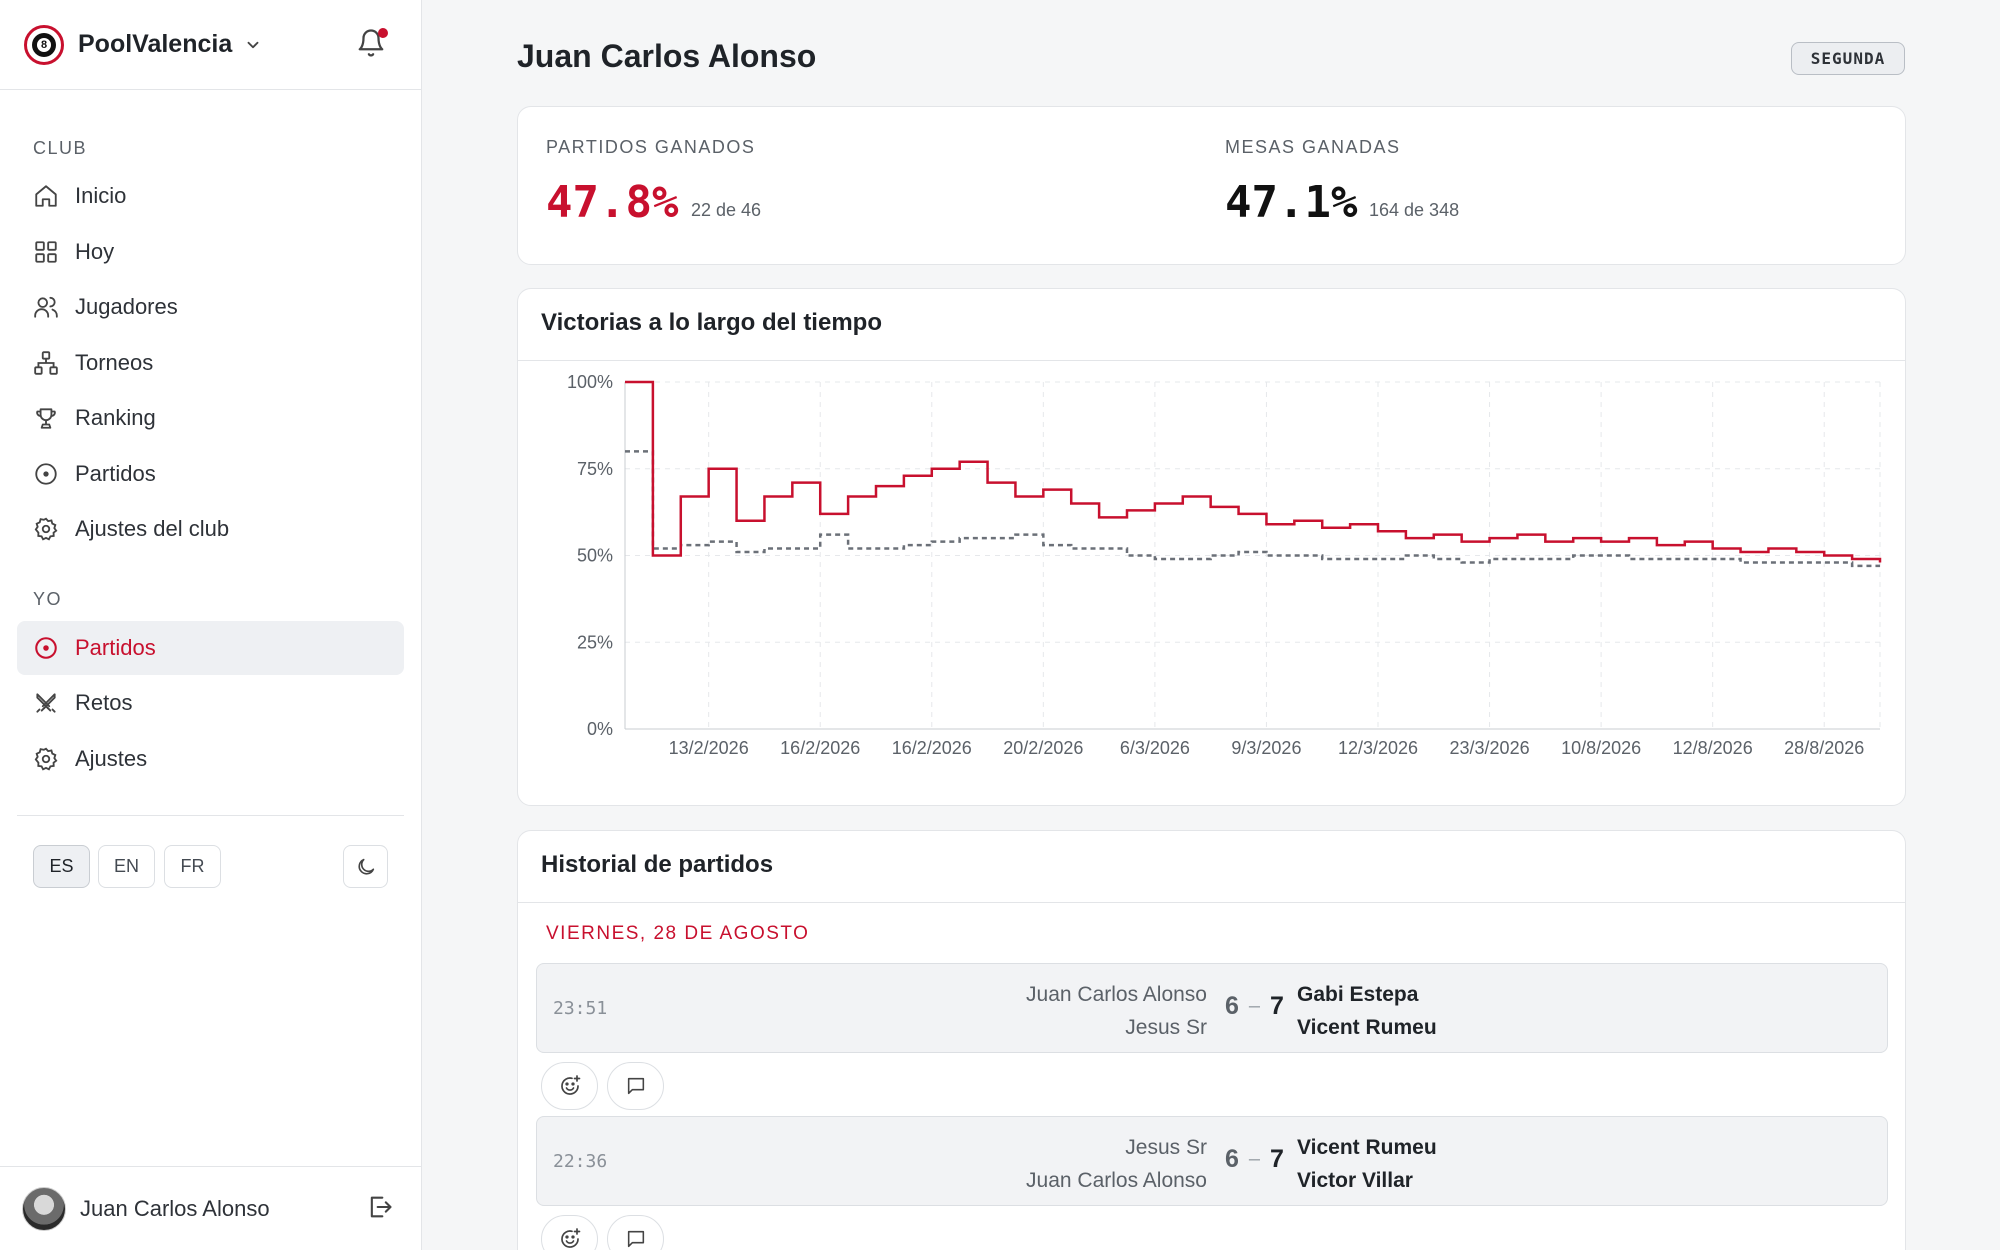  Describe the element at coordinates (651, 147) in the screenshot. I see `matches-won-label: PARTIDOS GANADOS` at that location.